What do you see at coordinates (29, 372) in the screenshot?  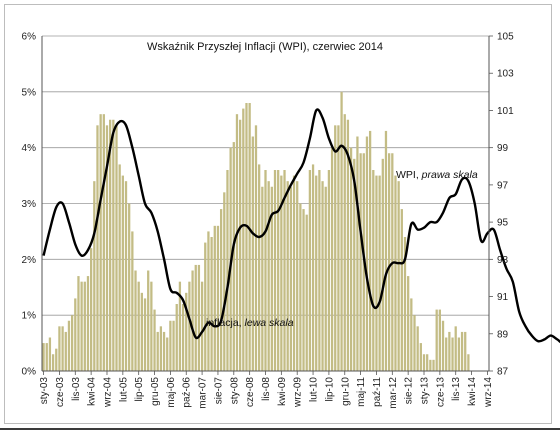 I see `y-left-tick-label: 0%` at bounding box center [29, 372].